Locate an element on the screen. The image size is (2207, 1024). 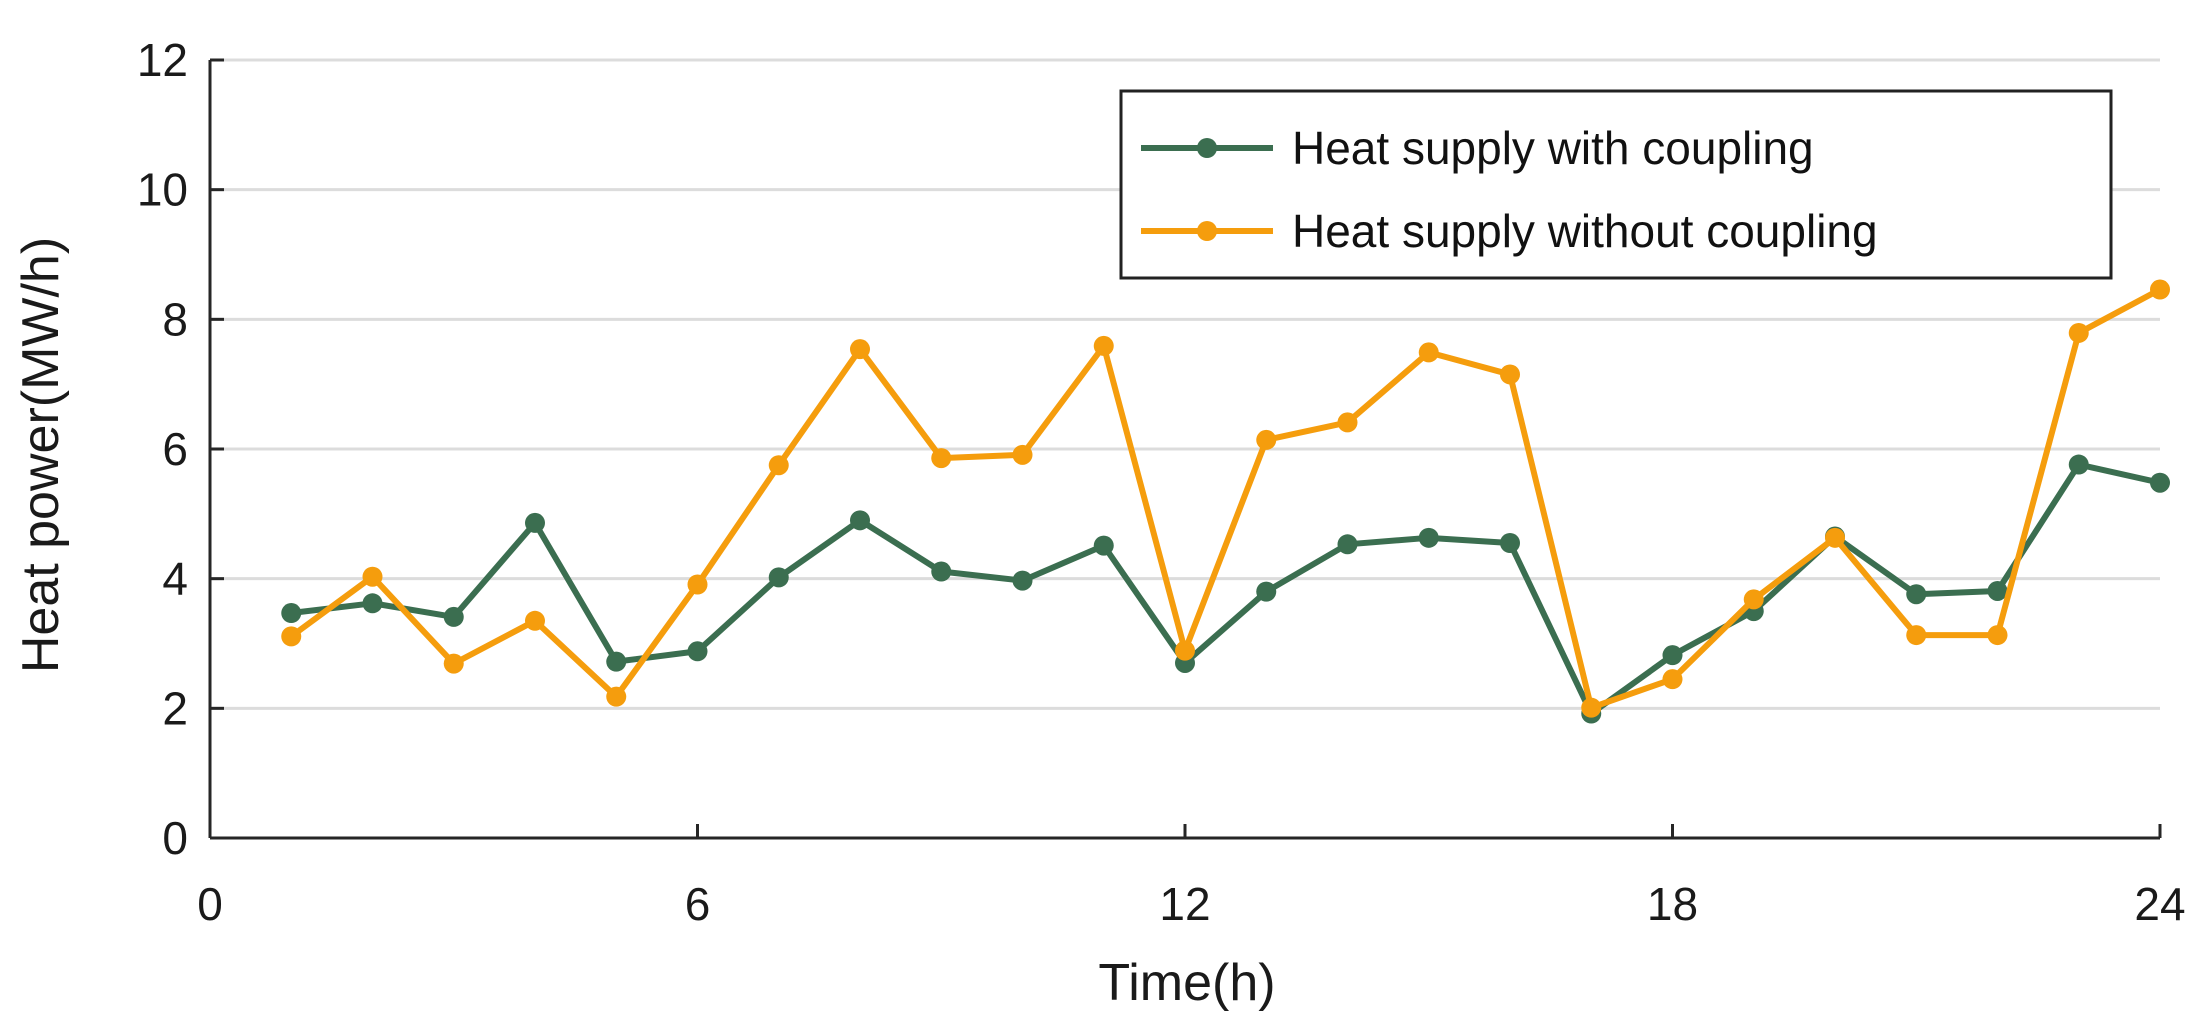
legend-label-1: Heat supply with coupling is located at coordinates (1553, 148).